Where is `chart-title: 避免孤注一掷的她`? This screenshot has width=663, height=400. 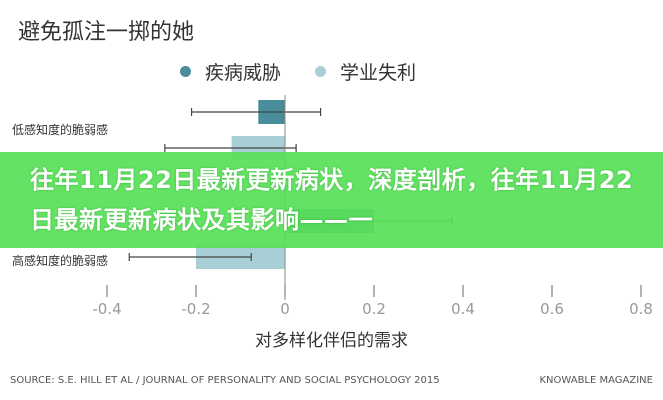 chart-title: 避免孤注一掷的她 is located at coordinates (106, 32).